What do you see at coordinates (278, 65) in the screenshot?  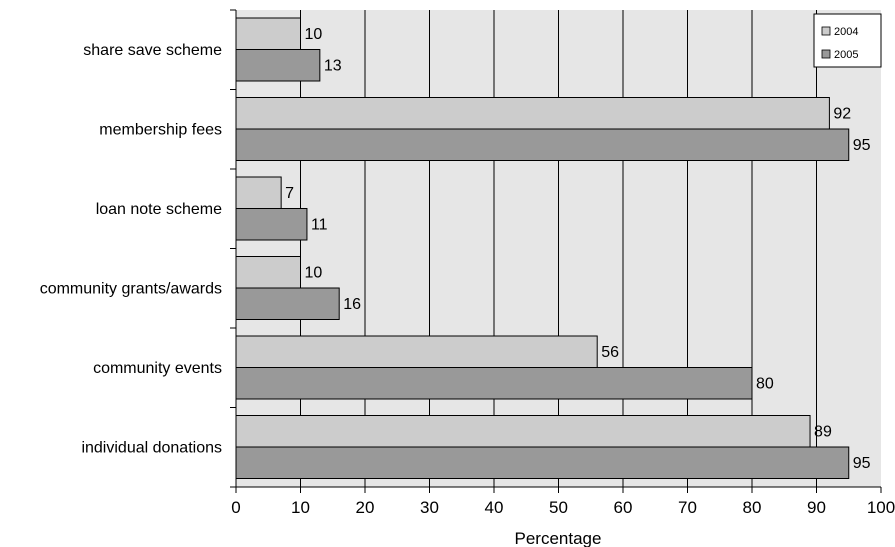 I see `bar-share-save-scheme-2005` at bounding box center [278, 65].